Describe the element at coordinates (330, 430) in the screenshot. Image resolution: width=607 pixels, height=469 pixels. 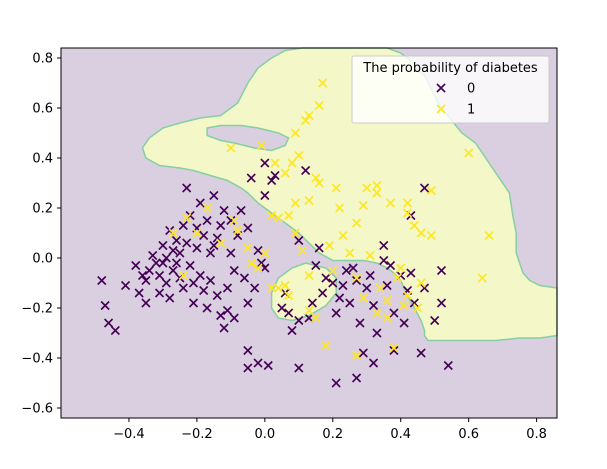
I see `x-axis: −0.4 −0.2 0.0 0.2 0.4 0.6 0.8` at that location.